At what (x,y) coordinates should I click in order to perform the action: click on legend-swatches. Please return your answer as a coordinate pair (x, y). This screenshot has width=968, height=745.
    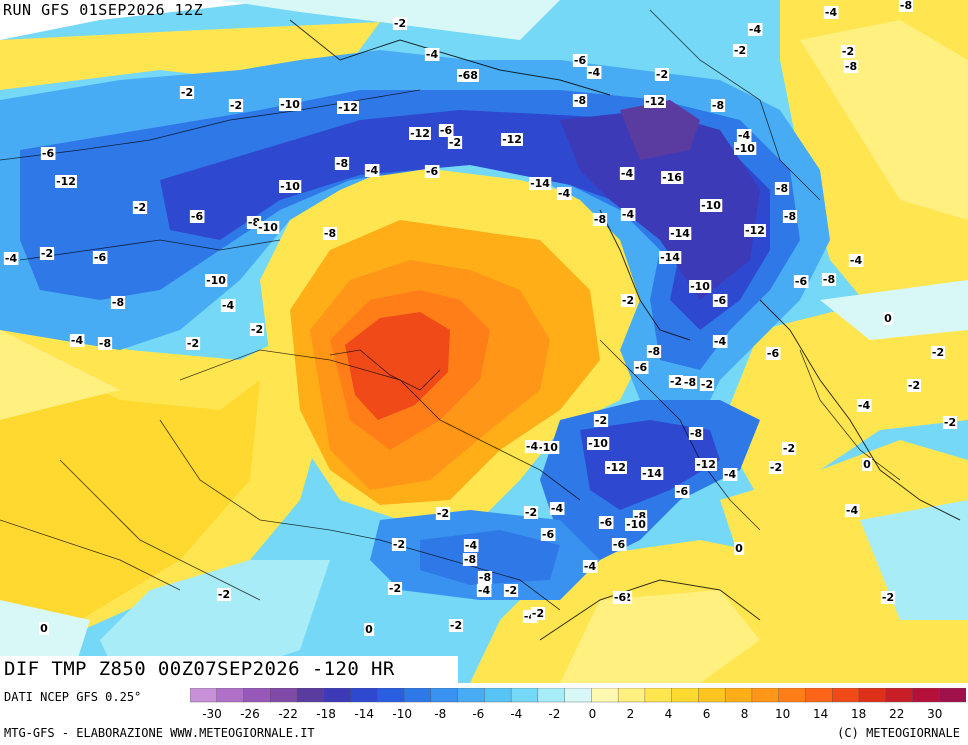
    Looking at the image, I should click on (578, 695).